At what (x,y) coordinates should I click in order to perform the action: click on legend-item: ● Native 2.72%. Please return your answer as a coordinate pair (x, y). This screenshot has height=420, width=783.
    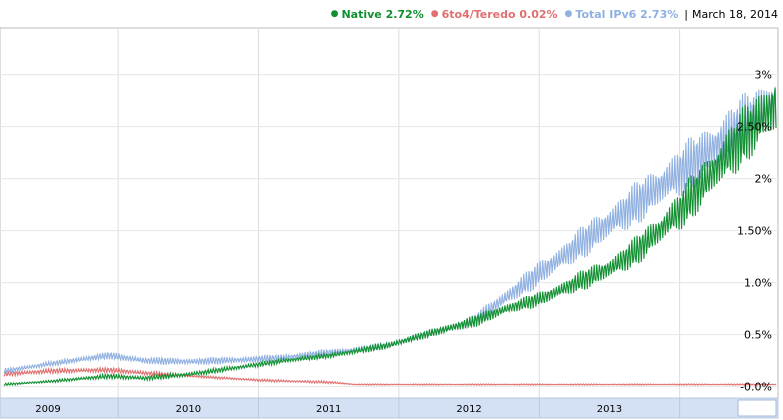
    Looking at the image, I should click on (377, 14).